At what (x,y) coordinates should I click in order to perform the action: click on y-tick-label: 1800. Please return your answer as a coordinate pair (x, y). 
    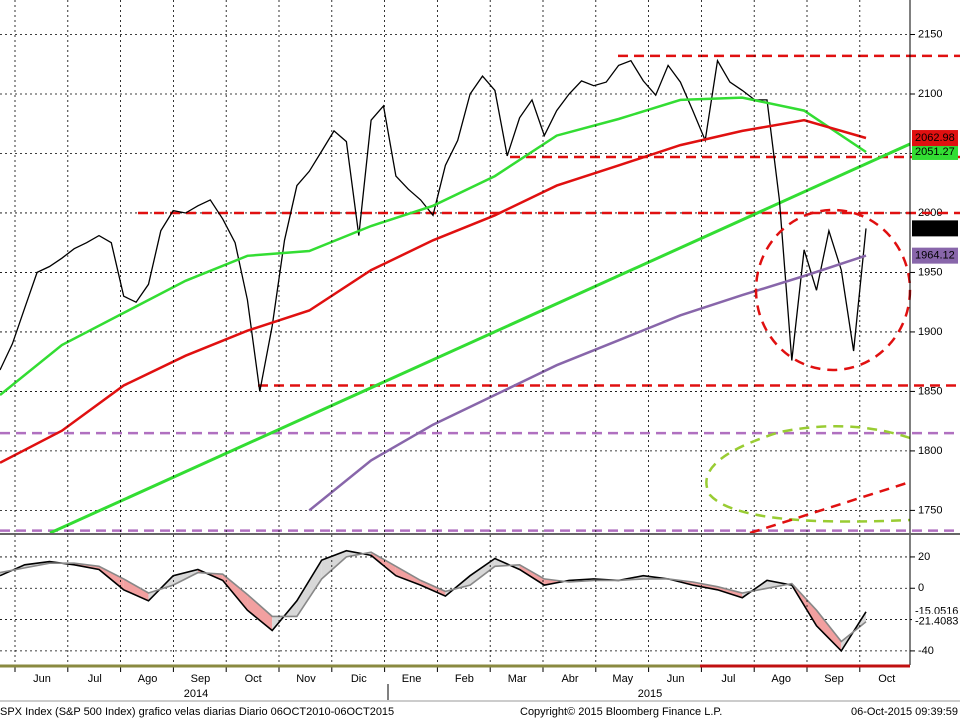
    Looking at the image, I should click on (930, 451).